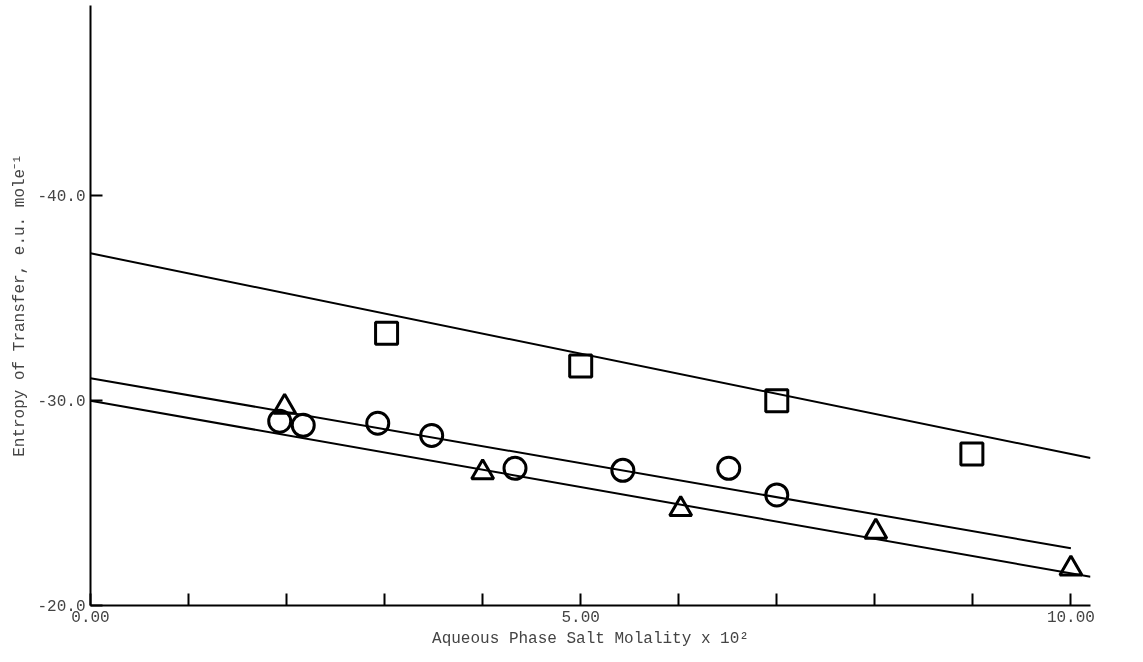  I want to click on y-tick-label: -40.0, so click(61, 197).